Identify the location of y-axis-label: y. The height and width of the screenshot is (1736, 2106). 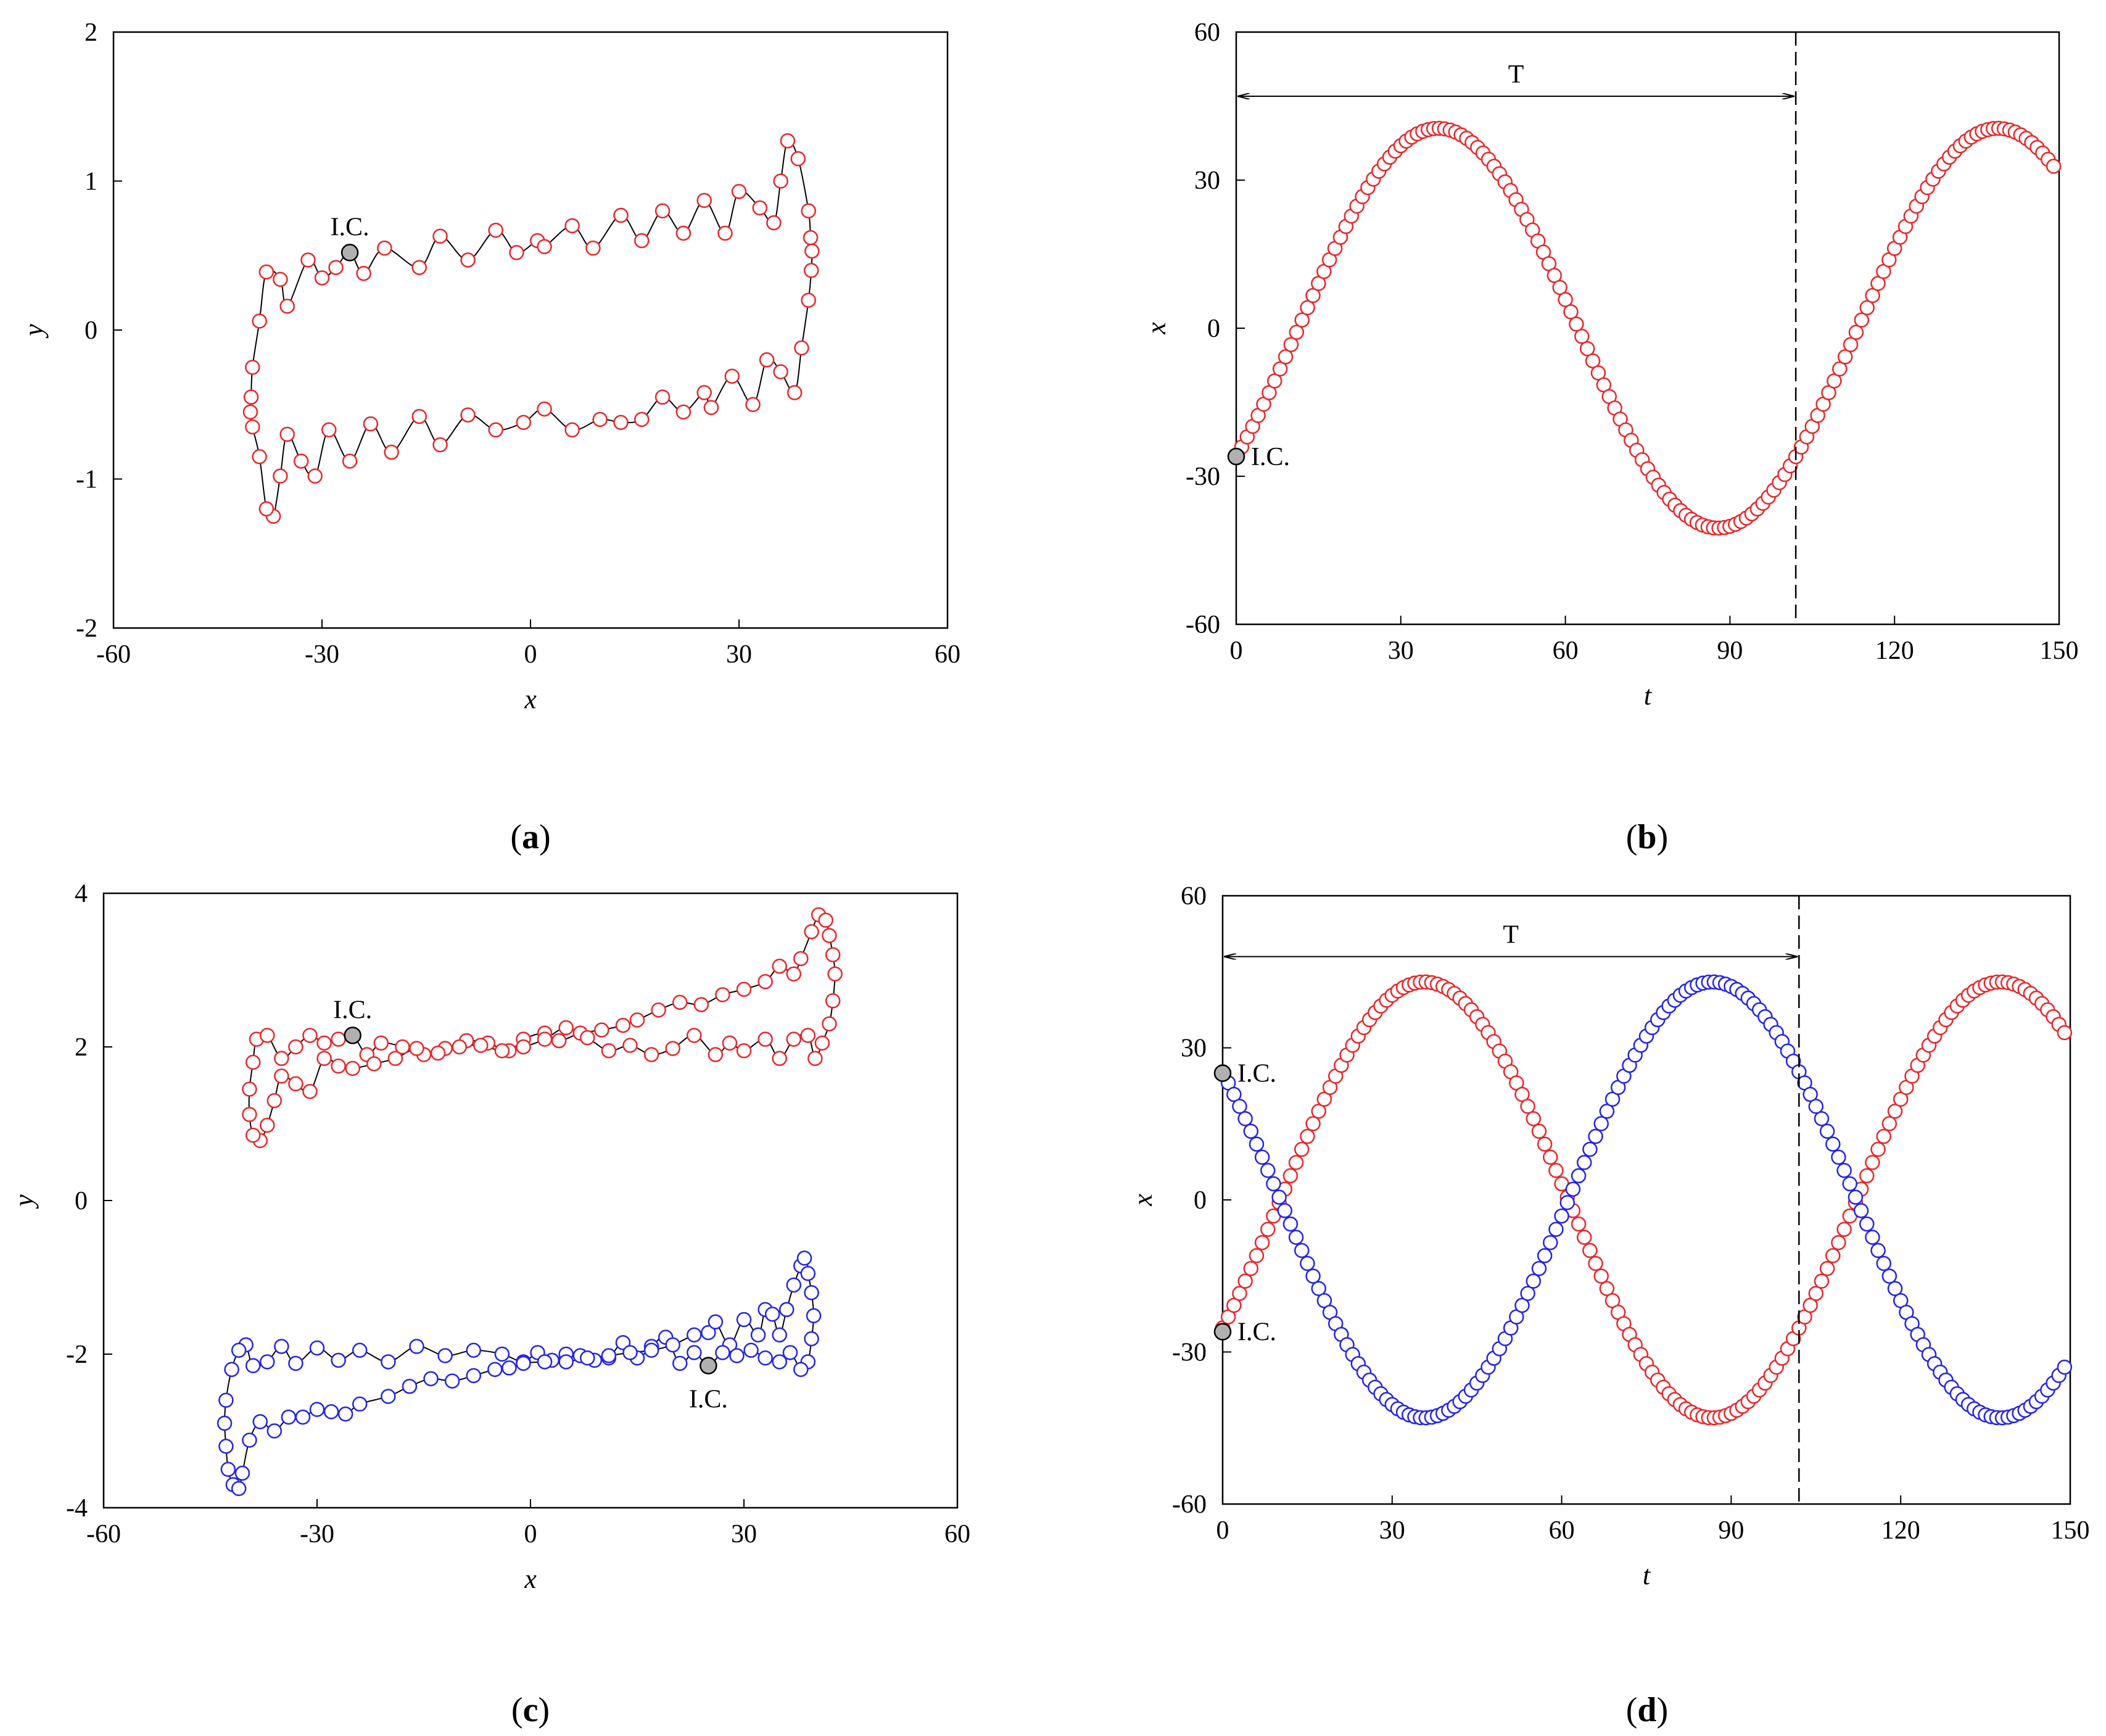
(24, 1201).